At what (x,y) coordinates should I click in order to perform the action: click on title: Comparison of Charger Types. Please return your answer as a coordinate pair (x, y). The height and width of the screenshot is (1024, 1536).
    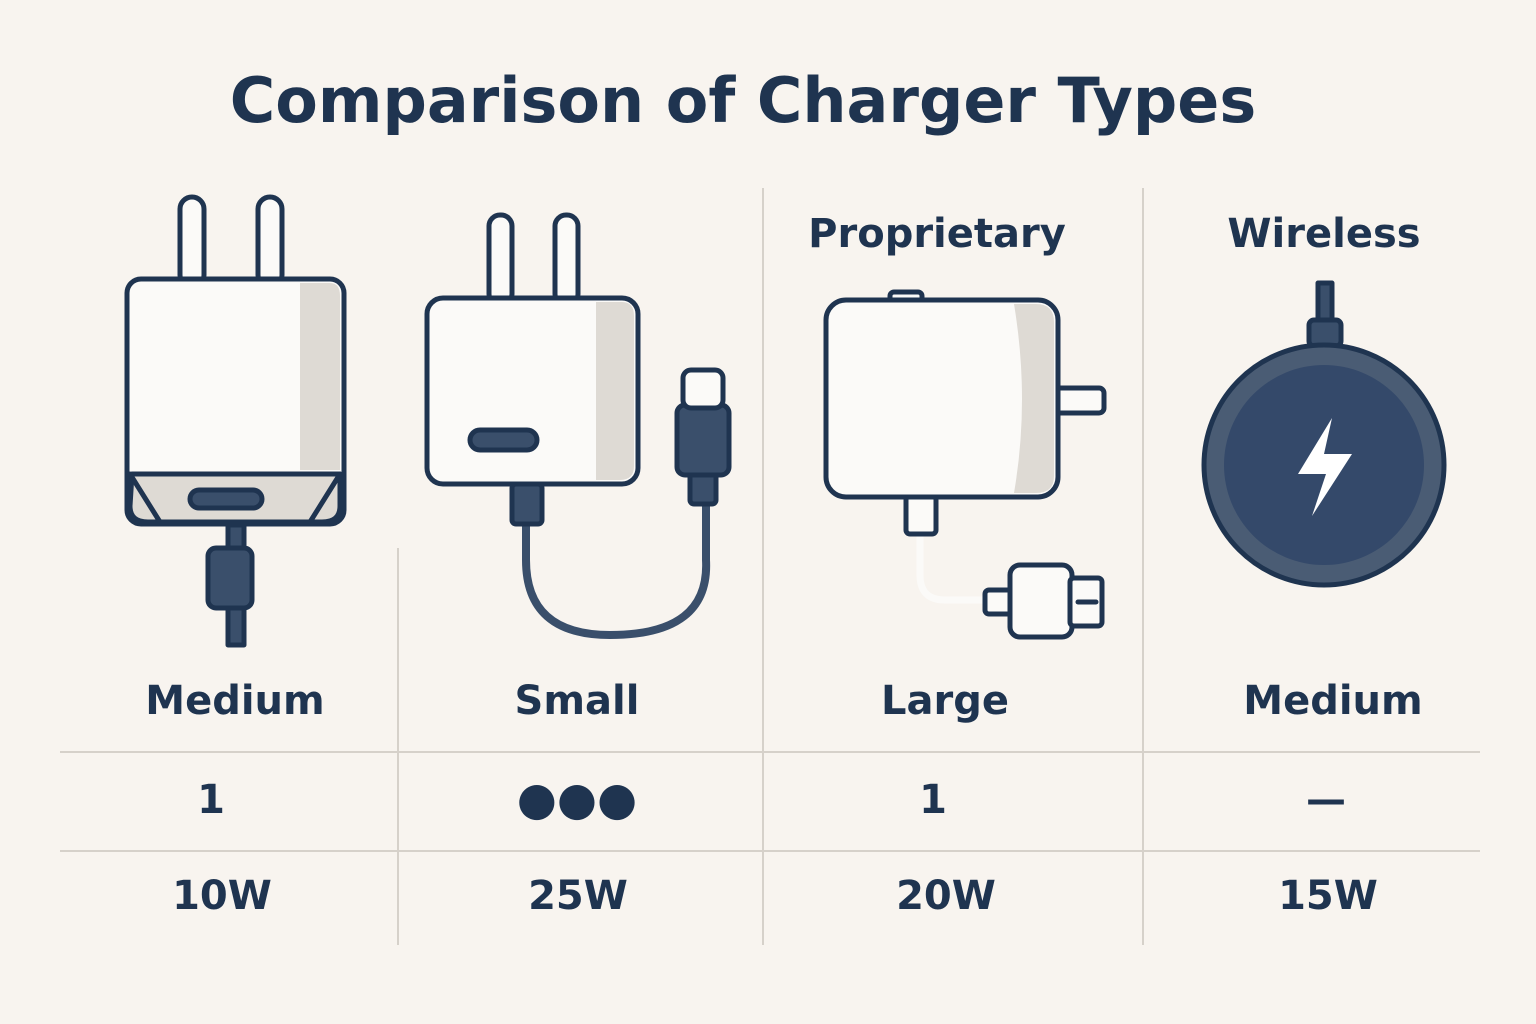
    Looking at the image, I should click on (743, 100).